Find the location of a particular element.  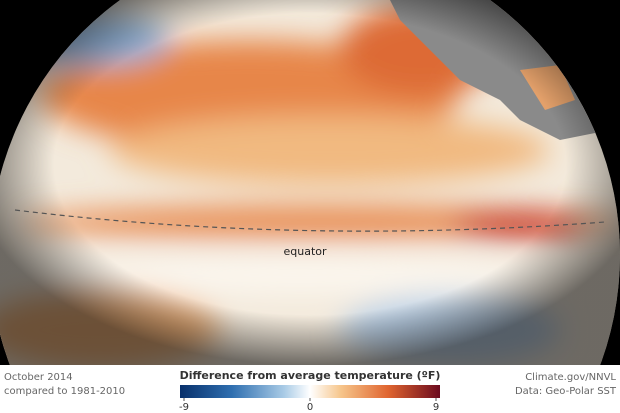

tick-label: 0 is located at coordinates (310, 407).